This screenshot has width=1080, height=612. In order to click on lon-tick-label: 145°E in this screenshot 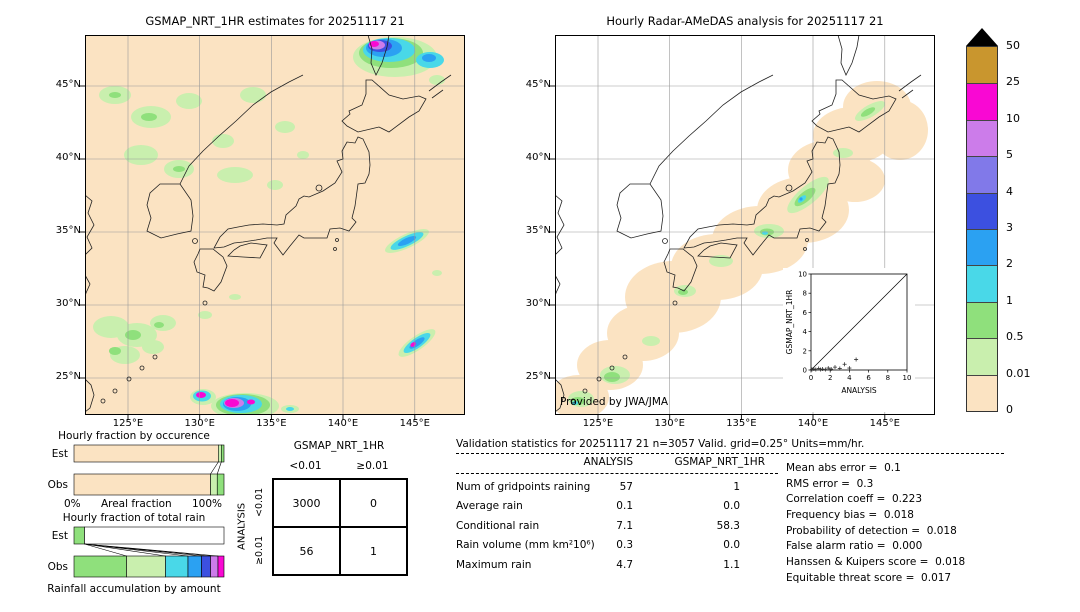, I will do `click(884, 423)`.